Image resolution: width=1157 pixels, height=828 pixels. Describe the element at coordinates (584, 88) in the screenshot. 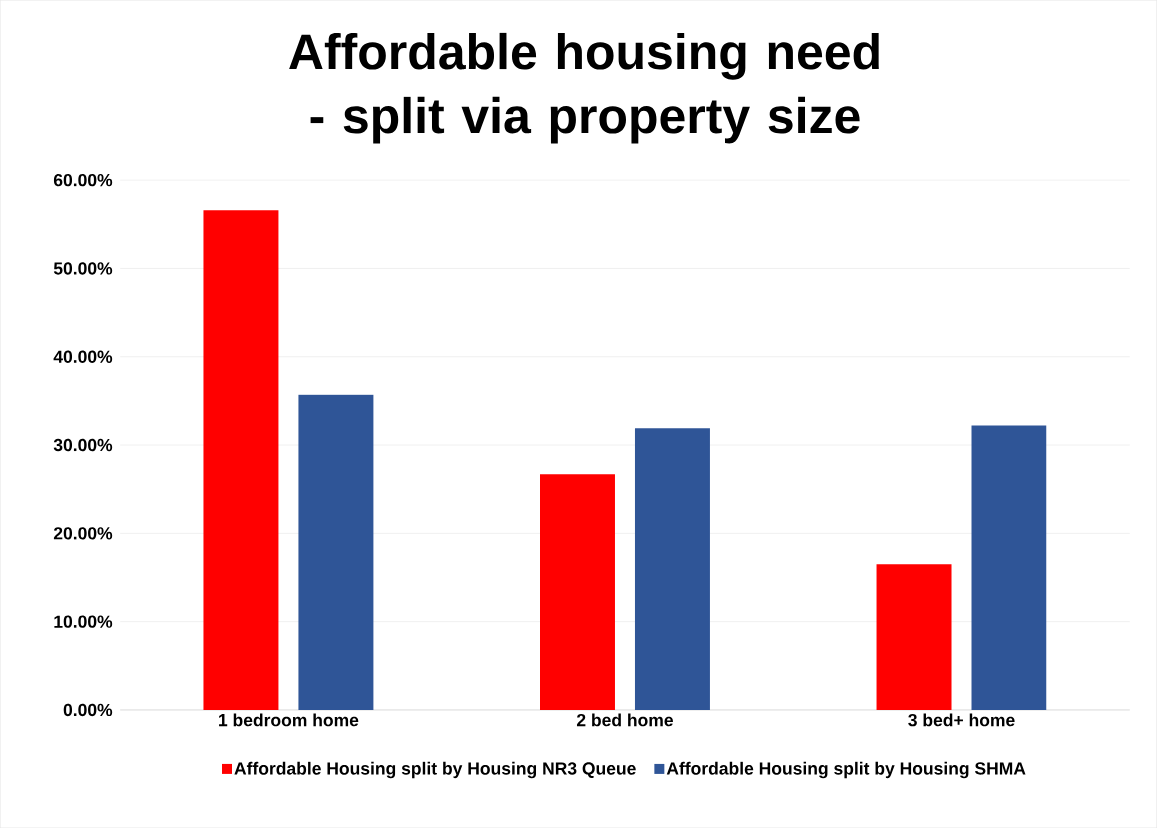

I see `chart-title: Affordable housing need - split via property size` at that location.